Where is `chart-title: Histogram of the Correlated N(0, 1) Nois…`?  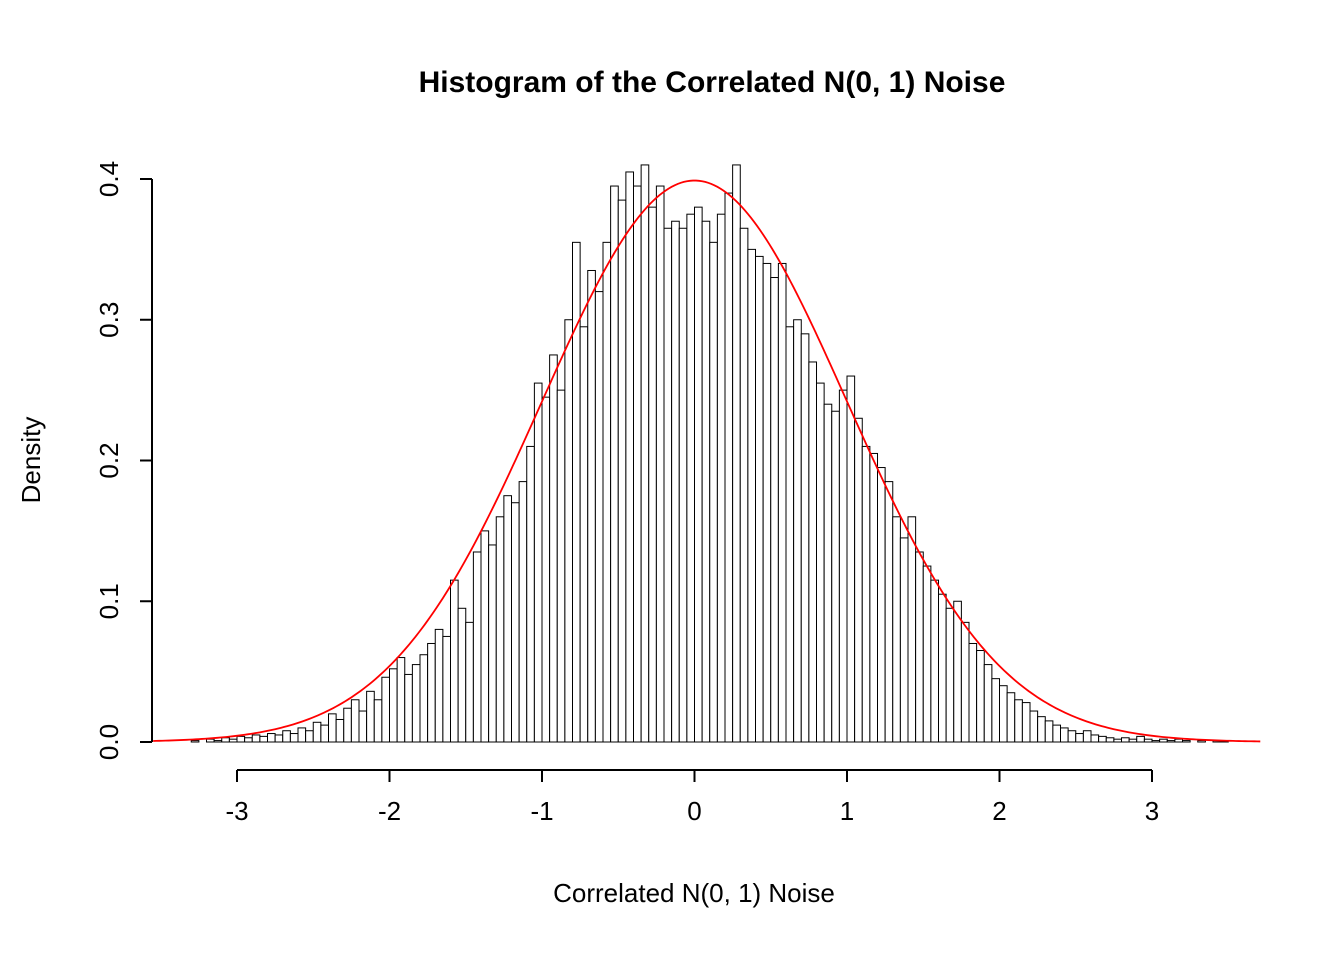
chart-title: Histogram of the Correlated N(0, 1) Nois… is located at coordinates (712, 82).